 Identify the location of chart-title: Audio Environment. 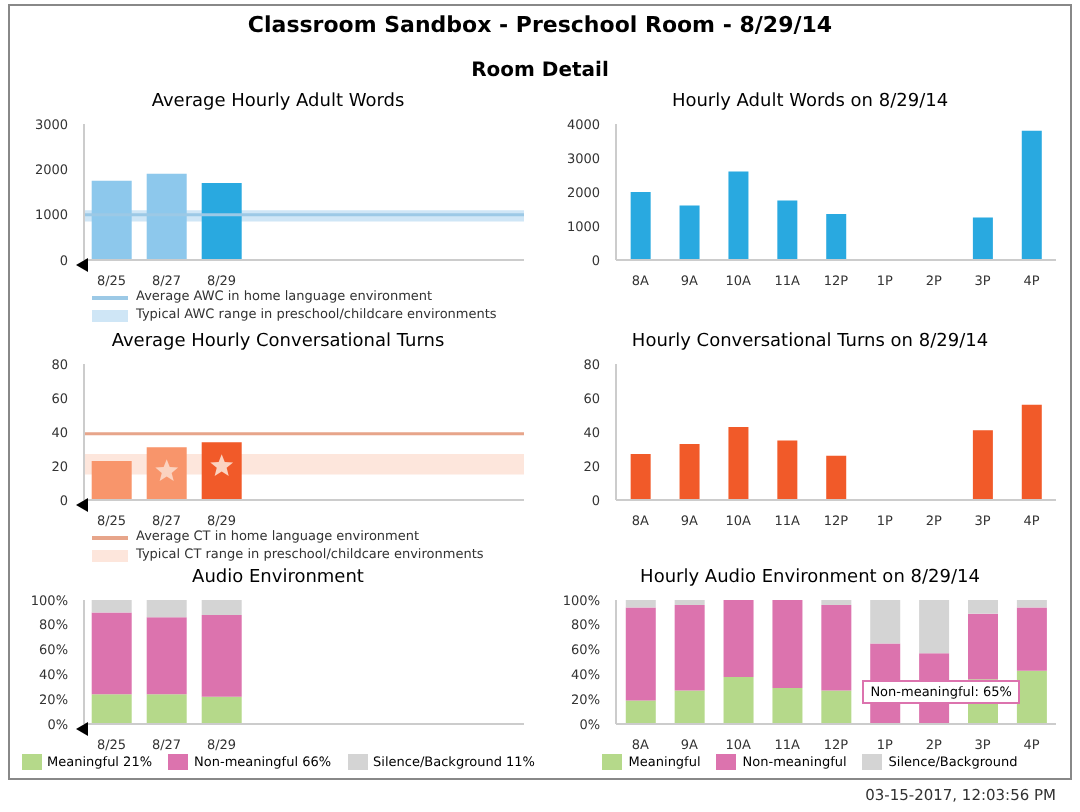
(278, 580).